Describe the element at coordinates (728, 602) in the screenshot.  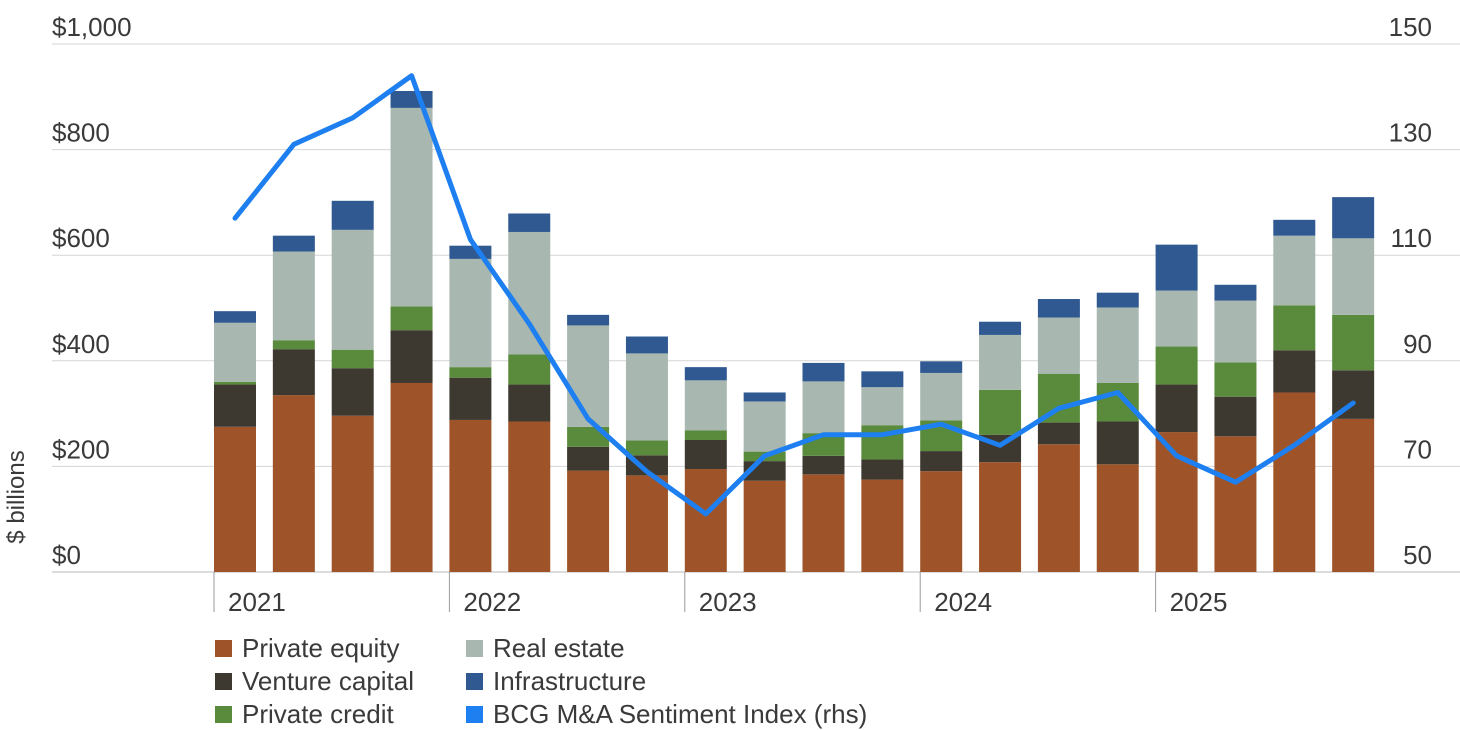
I see `x-year-label: 2023` at that location.